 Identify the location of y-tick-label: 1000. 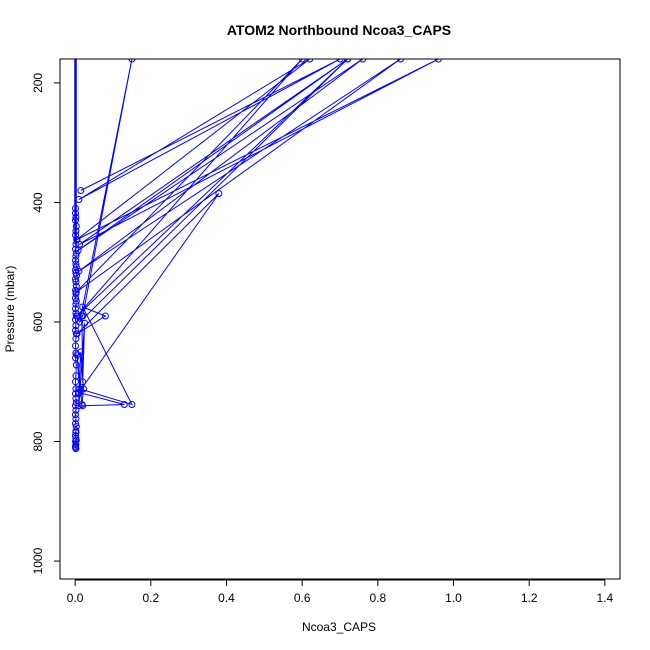
(38, 560).